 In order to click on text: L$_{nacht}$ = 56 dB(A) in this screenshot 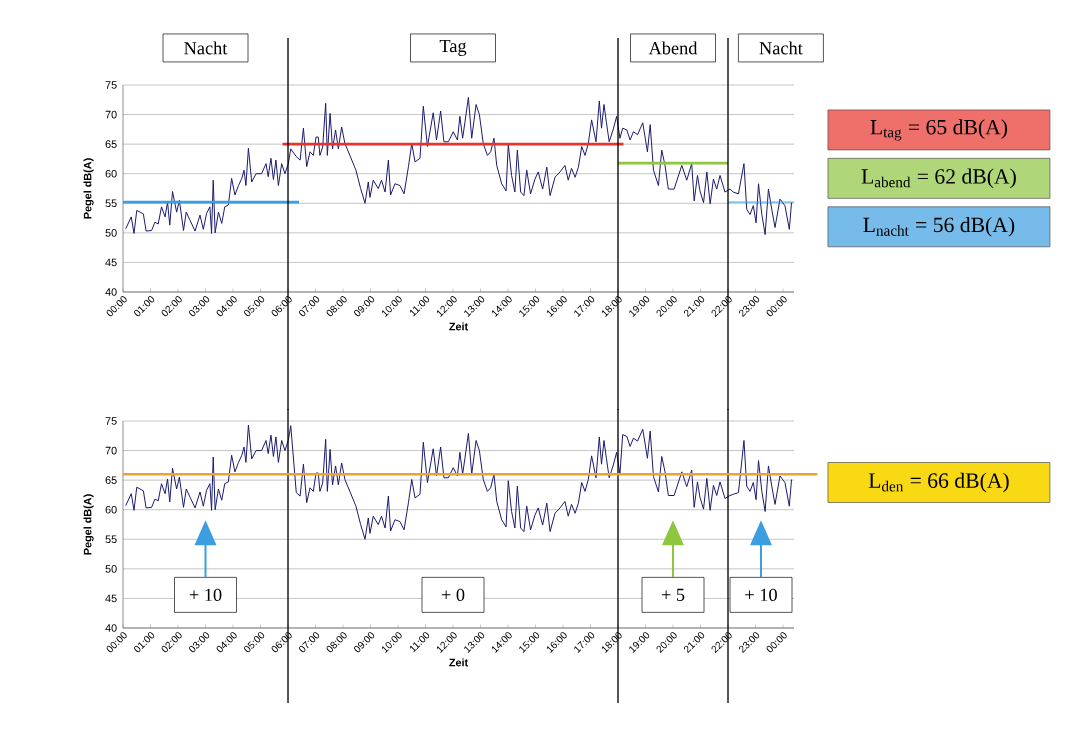, I will do `click(939, 226)`.